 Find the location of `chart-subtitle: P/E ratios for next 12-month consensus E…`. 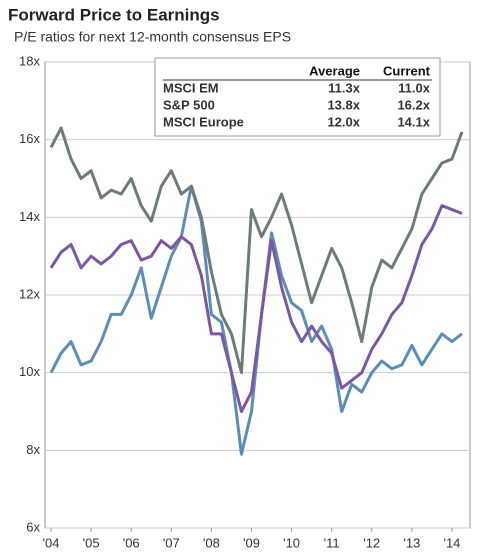

chart-subtitle: P/E ratios for next 12-month consensus E… is located at coordinates (152, 37).